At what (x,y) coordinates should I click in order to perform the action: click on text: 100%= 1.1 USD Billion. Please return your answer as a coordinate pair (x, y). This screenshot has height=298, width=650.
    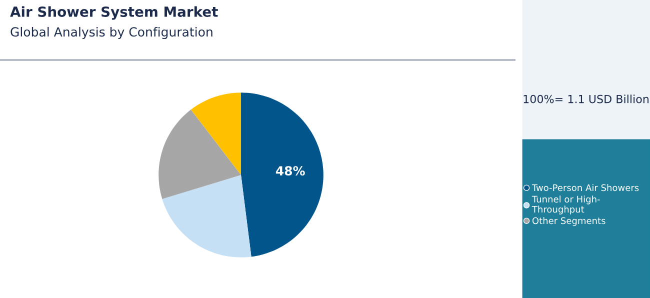
    Looking at the image, I should click on (586, 99).